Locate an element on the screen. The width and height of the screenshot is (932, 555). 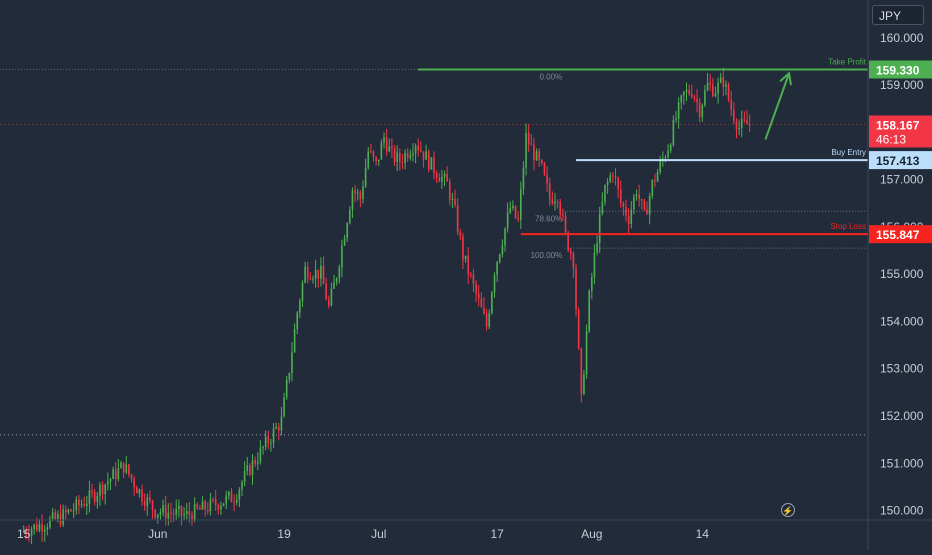
current-price-badge is located at coordinates (900, 131).